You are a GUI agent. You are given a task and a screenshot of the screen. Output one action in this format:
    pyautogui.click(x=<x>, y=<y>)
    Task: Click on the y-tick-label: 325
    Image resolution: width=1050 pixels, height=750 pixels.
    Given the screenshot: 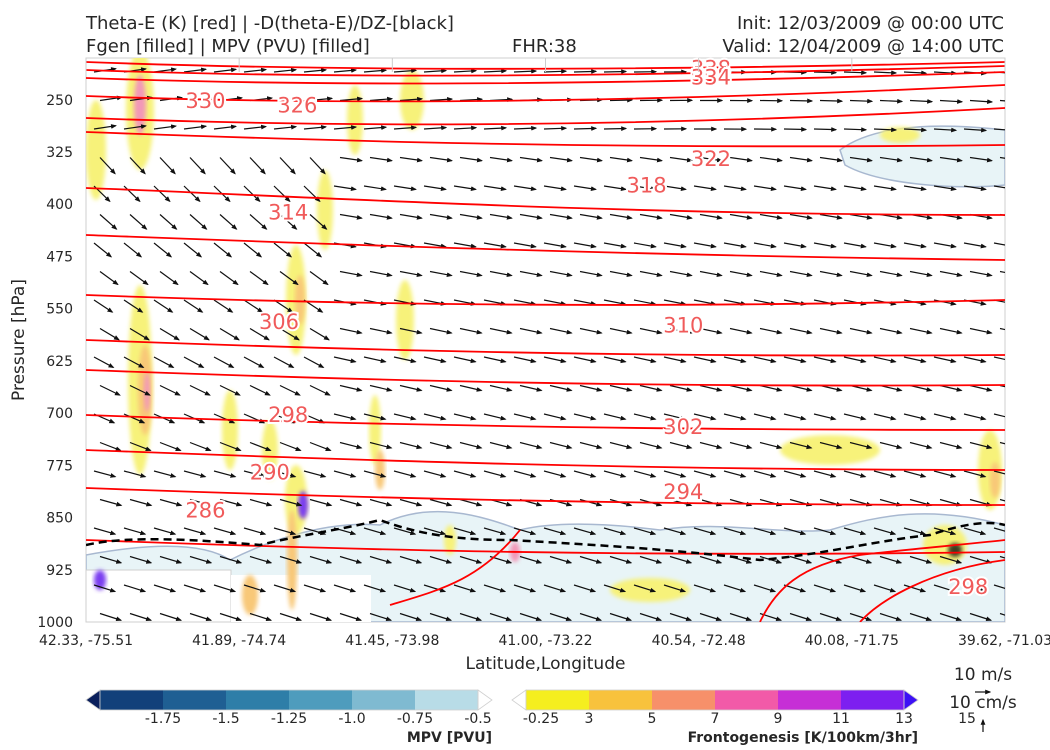 What is the action you would take?
    pyautogui.click(x=59, y=153)
    